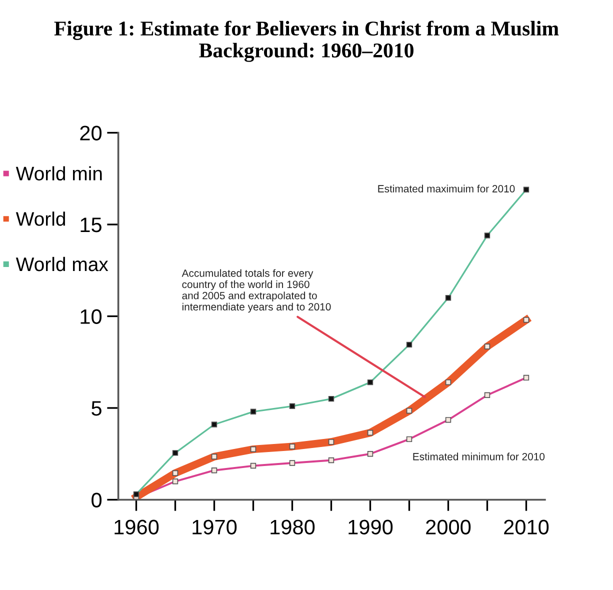 This screenshot has width=613, height=590. What do you see at coordinates (214, 527) in the screenshot?
I see `x-tick-label: 1970` at bounding box center [214, 527].